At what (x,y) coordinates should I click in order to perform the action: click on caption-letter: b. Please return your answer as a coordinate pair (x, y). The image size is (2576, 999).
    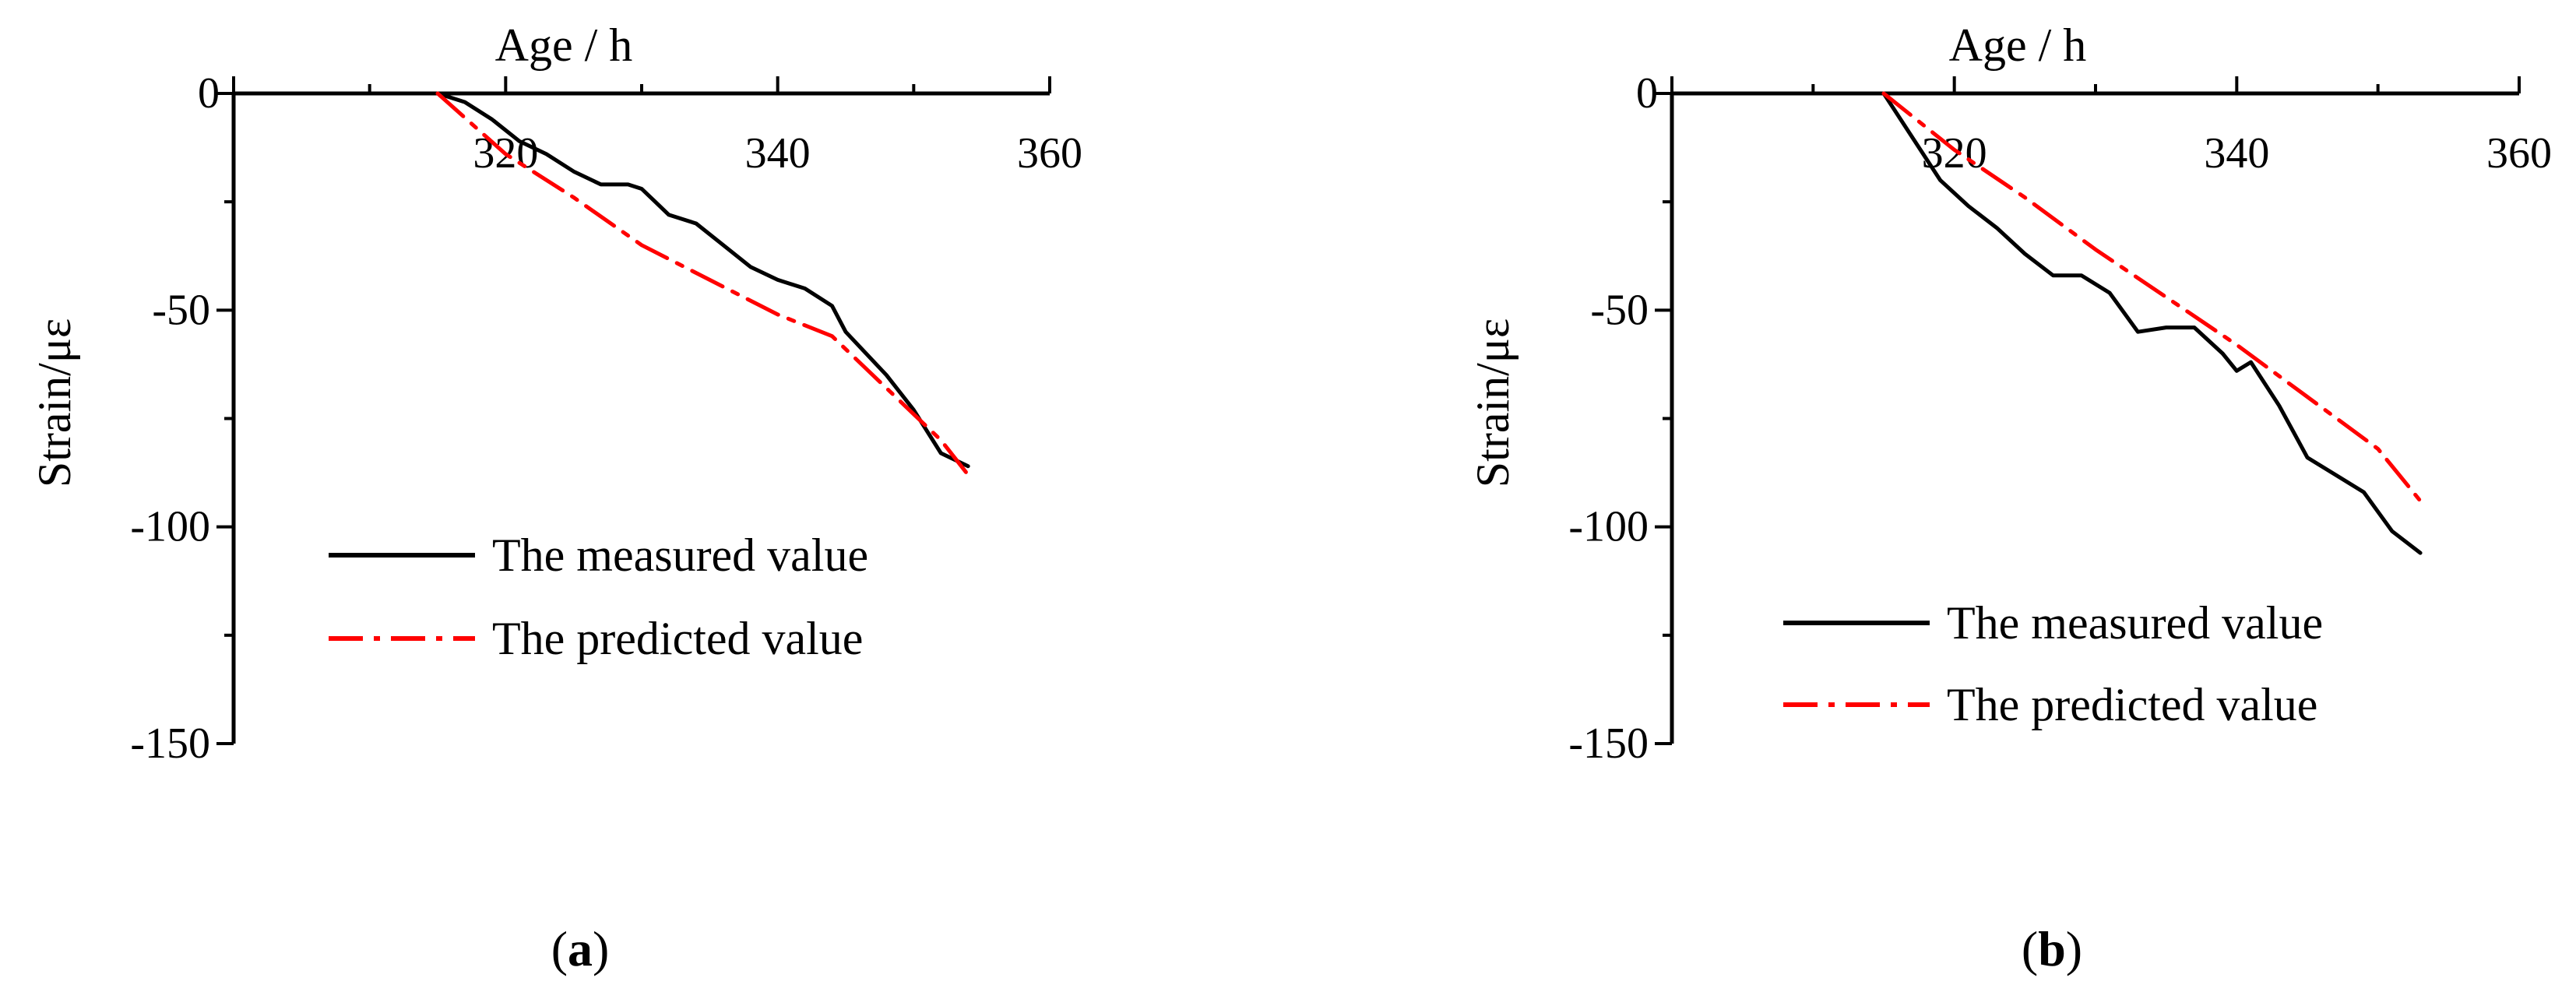
    Looking at the image, I should click on (2052, 948).